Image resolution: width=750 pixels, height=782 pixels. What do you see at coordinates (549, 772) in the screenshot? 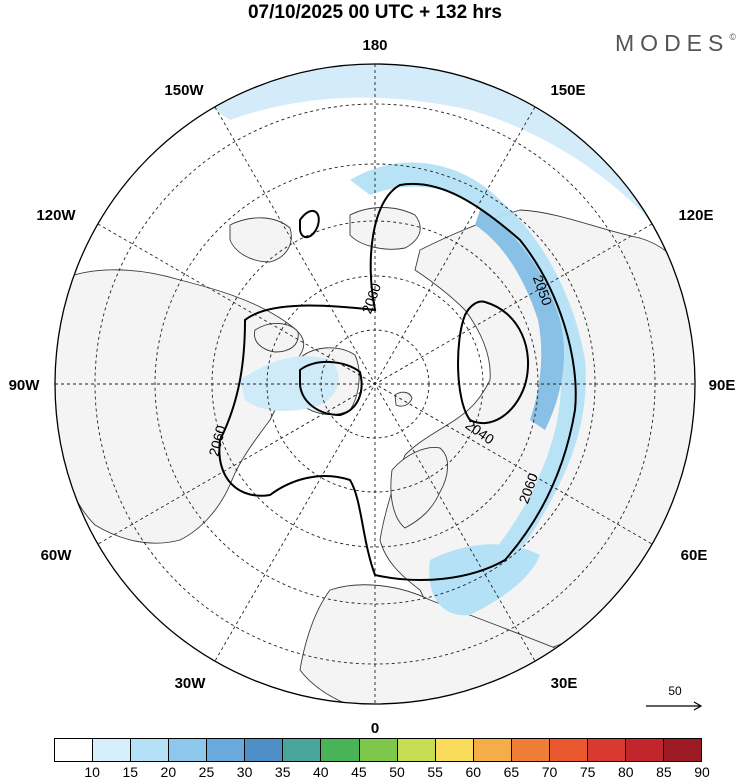
I see `colorbar-level-label: 70` at bounding box center [549, 772].